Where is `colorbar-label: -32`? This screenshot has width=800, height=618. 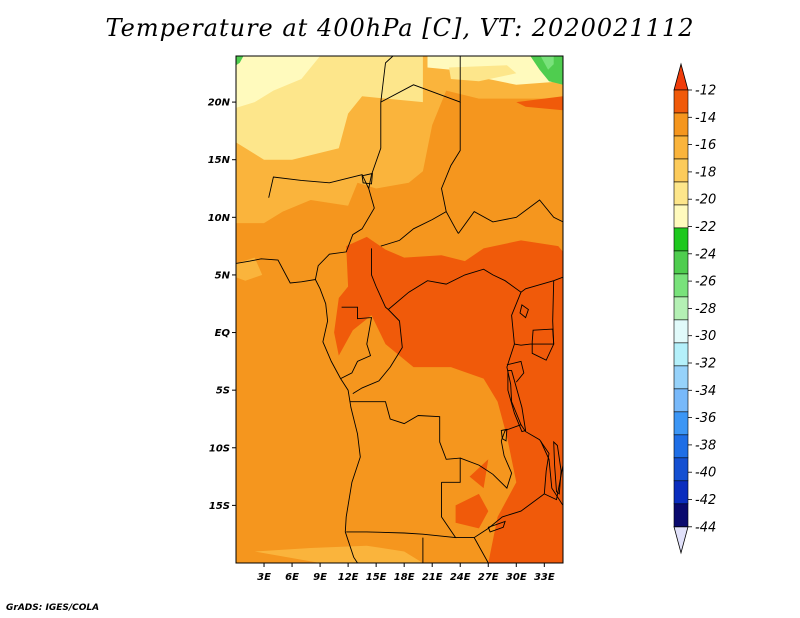 colorbar-label: -32 is located at coordinates (705, 364).